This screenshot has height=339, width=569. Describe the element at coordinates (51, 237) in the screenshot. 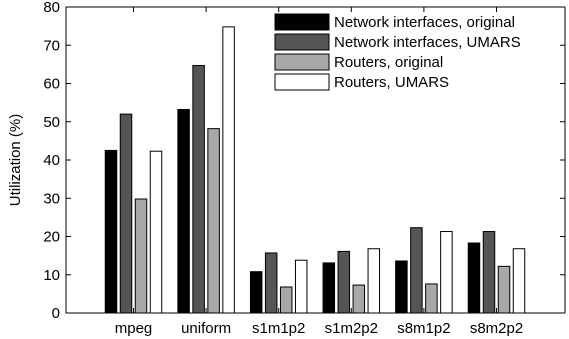

I see `y-tick-label: 20` at that location.